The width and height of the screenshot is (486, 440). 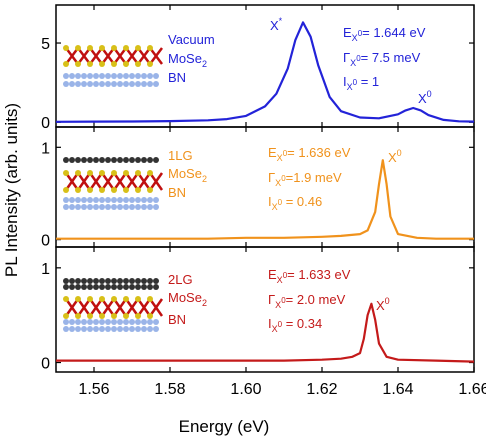 What do you see at coordinates (271, 177) in the screenshot?
I see `peak-parameter-part: Γ` at bounding box center [271, 177].